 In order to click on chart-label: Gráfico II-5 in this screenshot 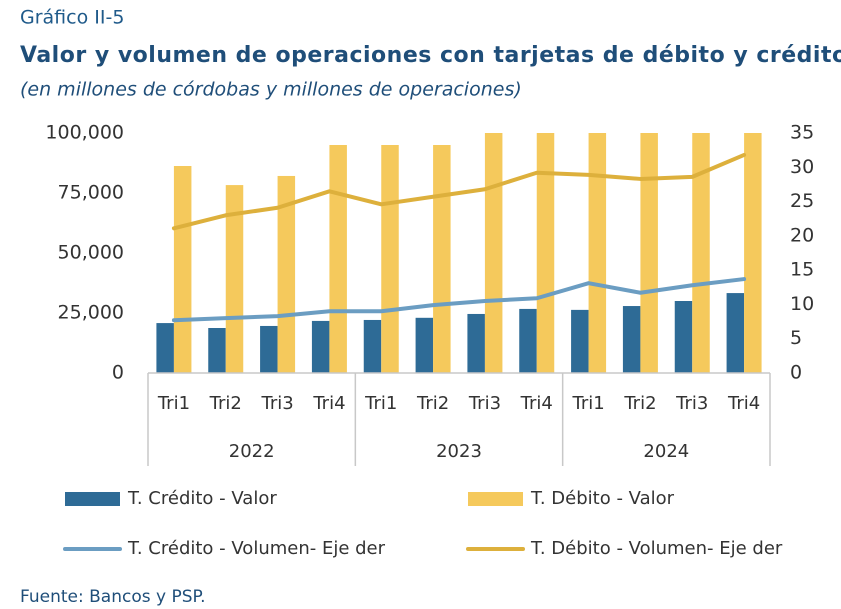, I will do `click(72, 18)`.